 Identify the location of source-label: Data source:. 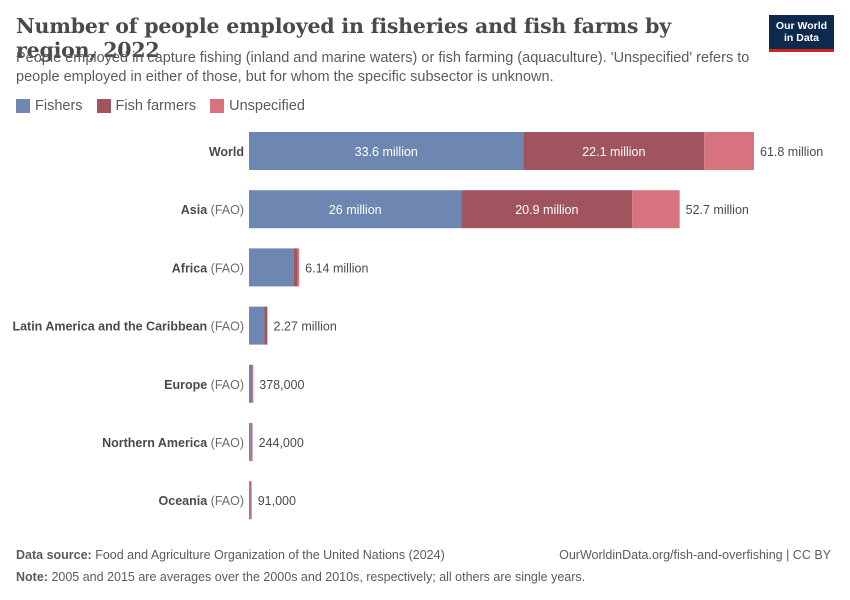
(54, 555).